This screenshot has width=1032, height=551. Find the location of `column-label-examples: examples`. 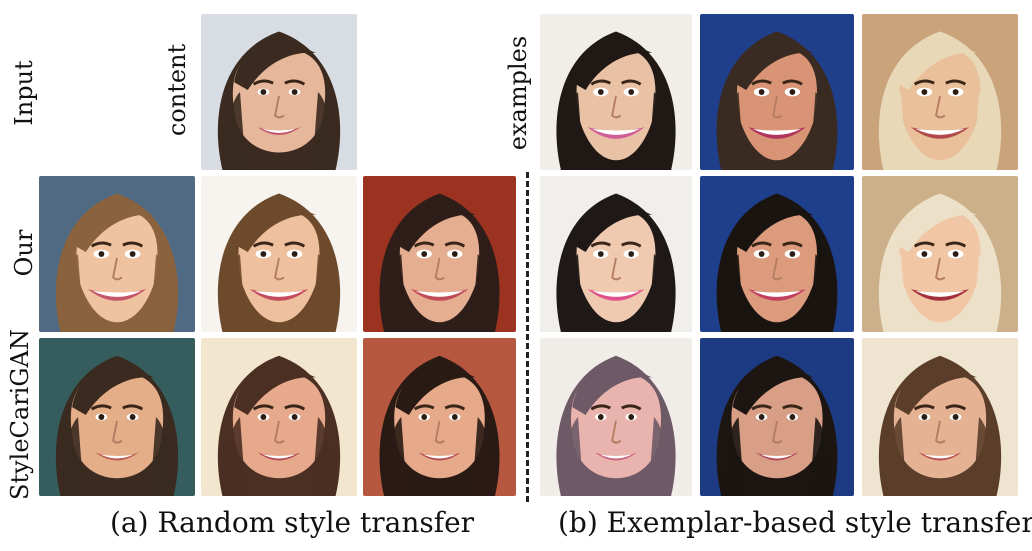

column-label-examples: examples is located at coordinates (518, 93).